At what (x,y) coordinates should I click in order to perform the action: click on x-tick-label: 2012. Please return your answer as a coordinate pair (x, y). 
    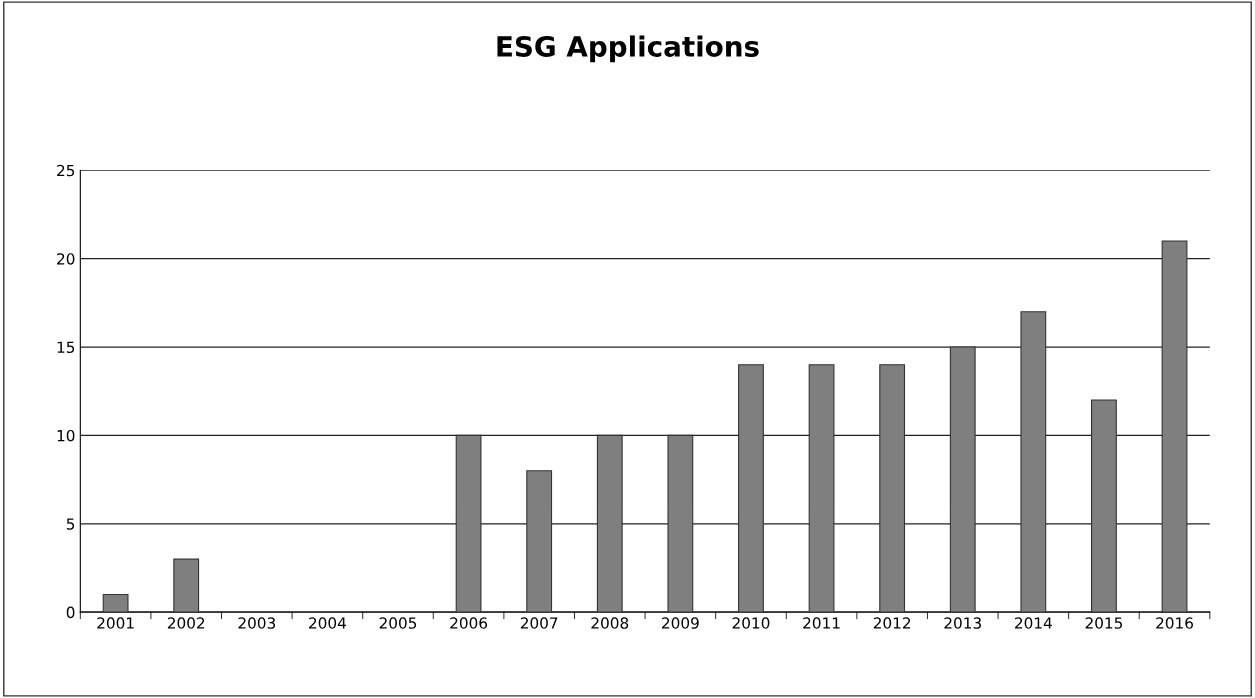
    Looking at the image, I should click on (892, 623).